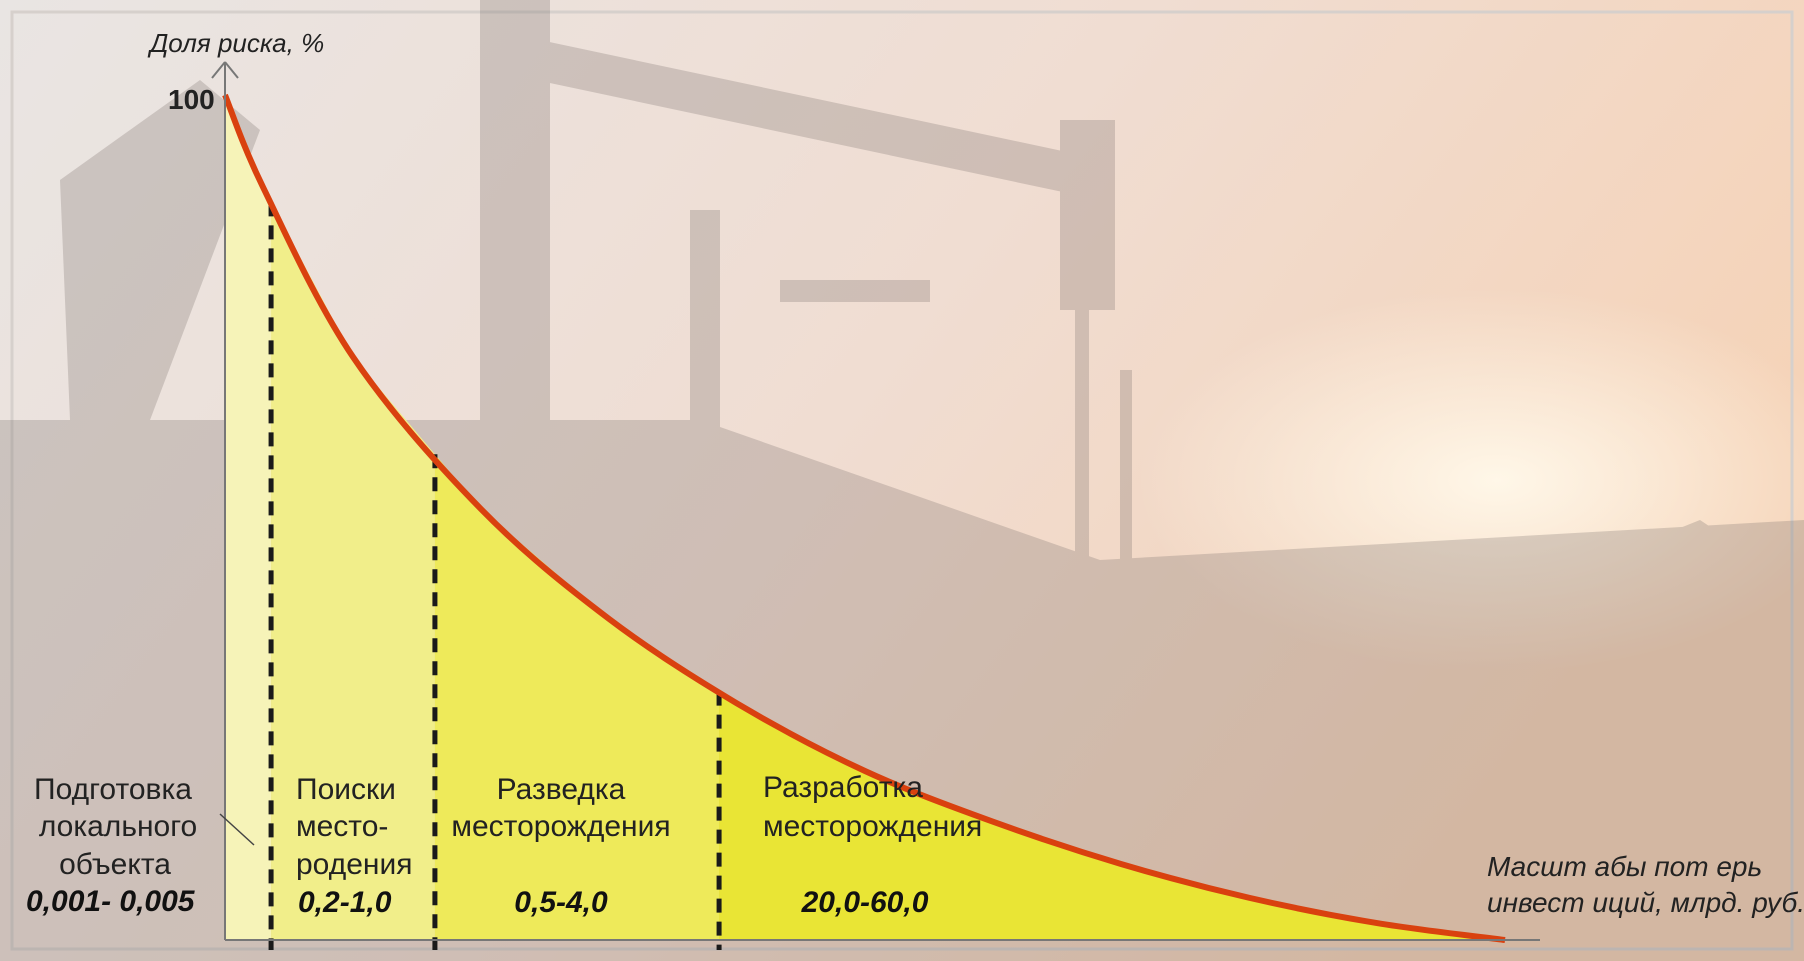 This screenshot has width=1804, height=961. What do you see at coordinates (345, 902) in the screenshot?
I see `stage-2-range: 0,2-1,0` at bounding box center [345, 902].